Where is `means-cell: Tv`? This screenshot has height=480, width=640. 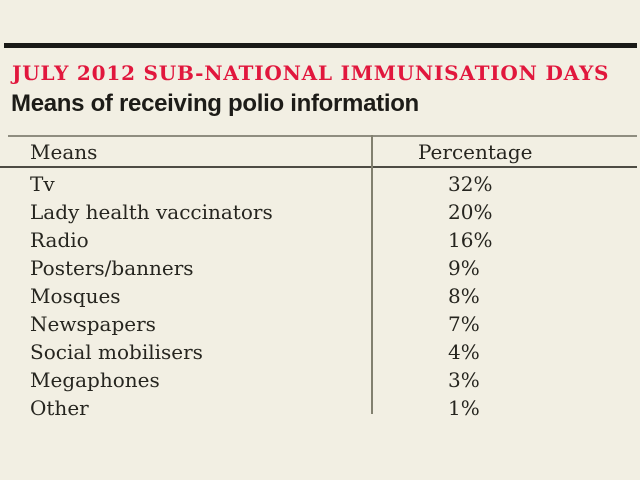 means-cell: Tv is located at coordinates (42, 184).